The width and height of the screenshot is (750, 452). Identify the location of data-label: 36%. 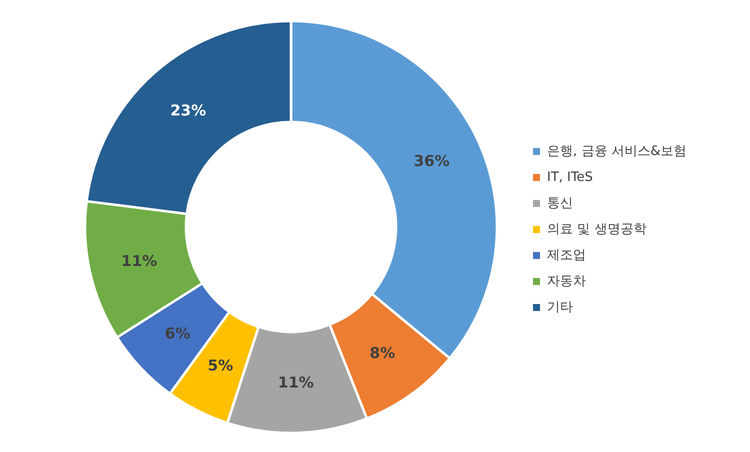
(432, 161).